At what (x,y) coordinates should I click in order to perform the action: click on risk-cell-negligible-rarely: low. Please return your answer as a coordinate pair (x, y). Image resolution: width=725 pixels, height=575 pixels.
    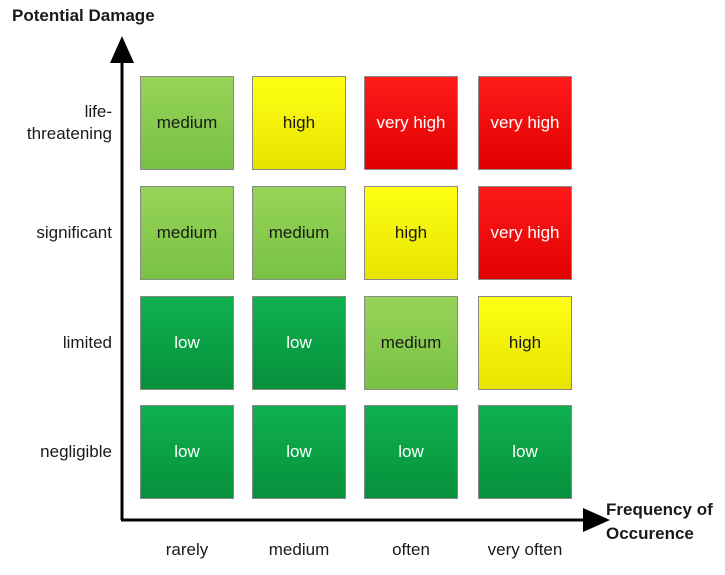
    Looking at the image, I should click on (187, 452).